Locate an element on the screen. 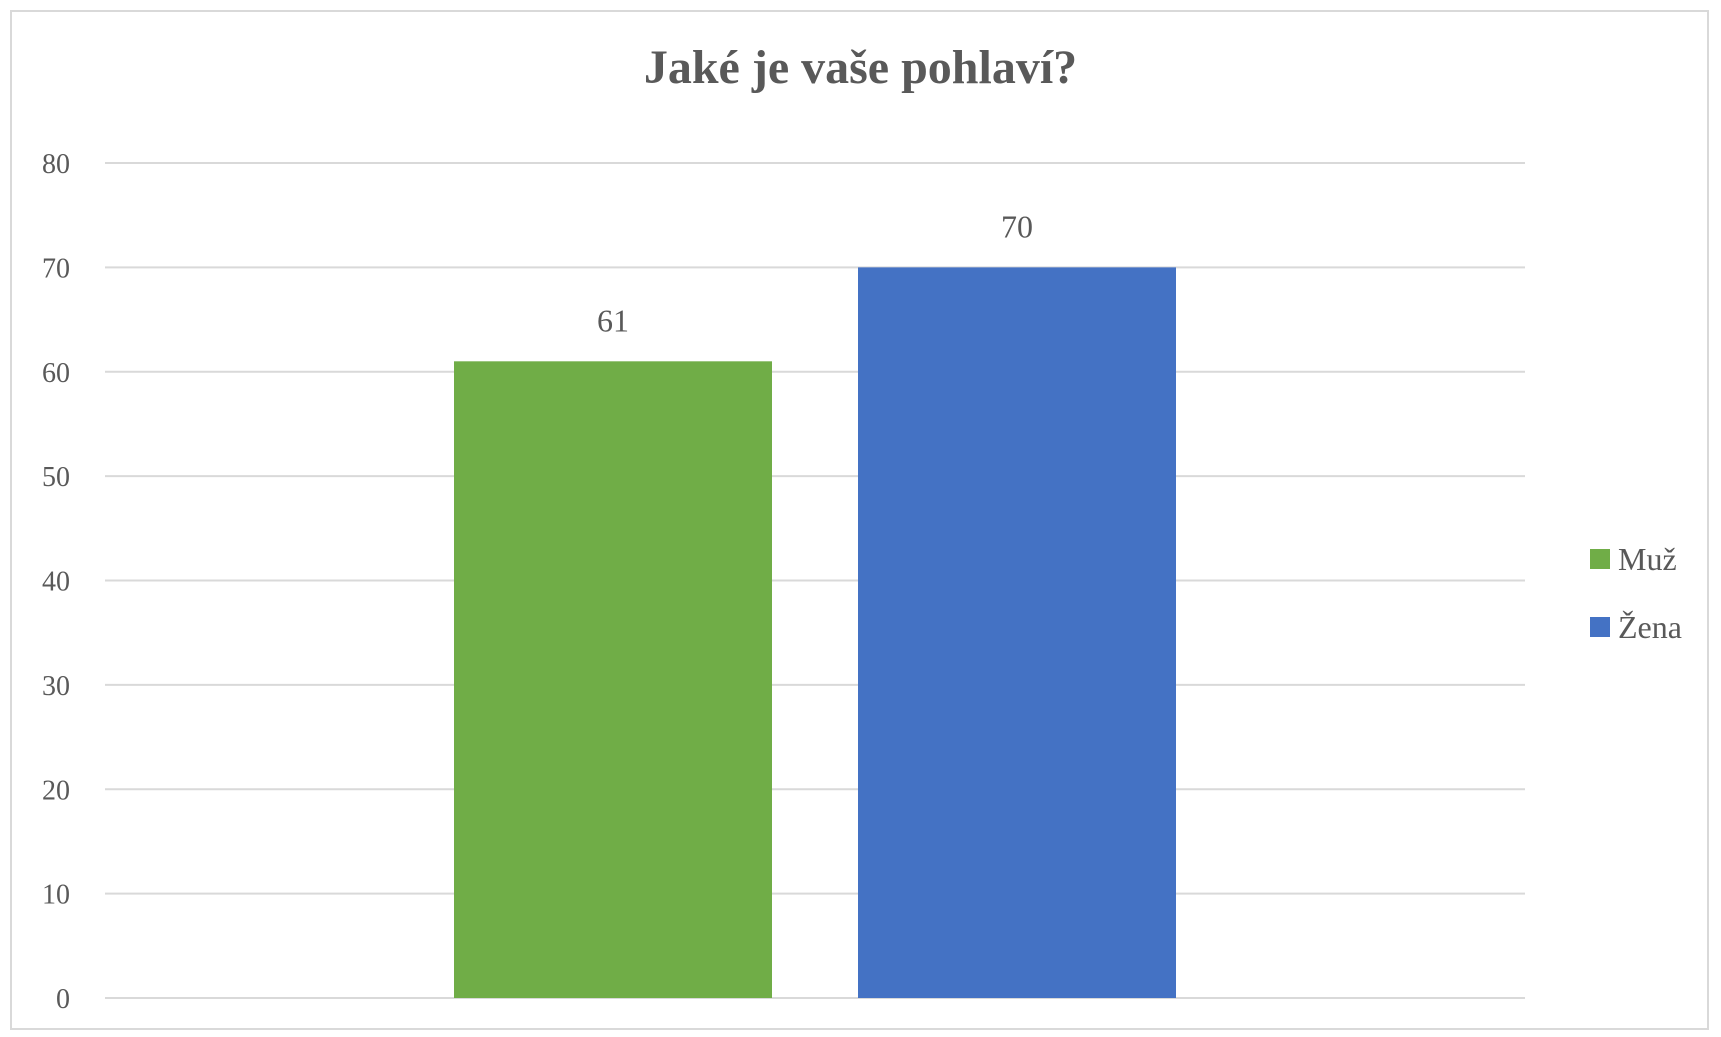  data-label-muz: 61 is located at coordinates (613, 320).